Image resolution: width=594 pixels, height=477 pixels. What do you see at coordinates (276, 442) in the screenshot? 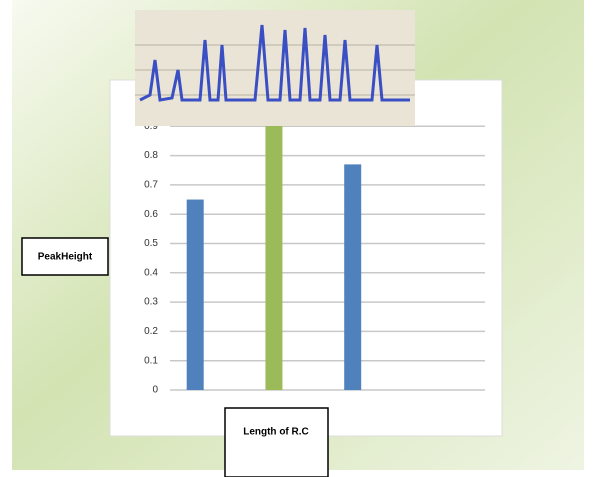
I see `x-axis-label-box` at bounding box center [276, 442].